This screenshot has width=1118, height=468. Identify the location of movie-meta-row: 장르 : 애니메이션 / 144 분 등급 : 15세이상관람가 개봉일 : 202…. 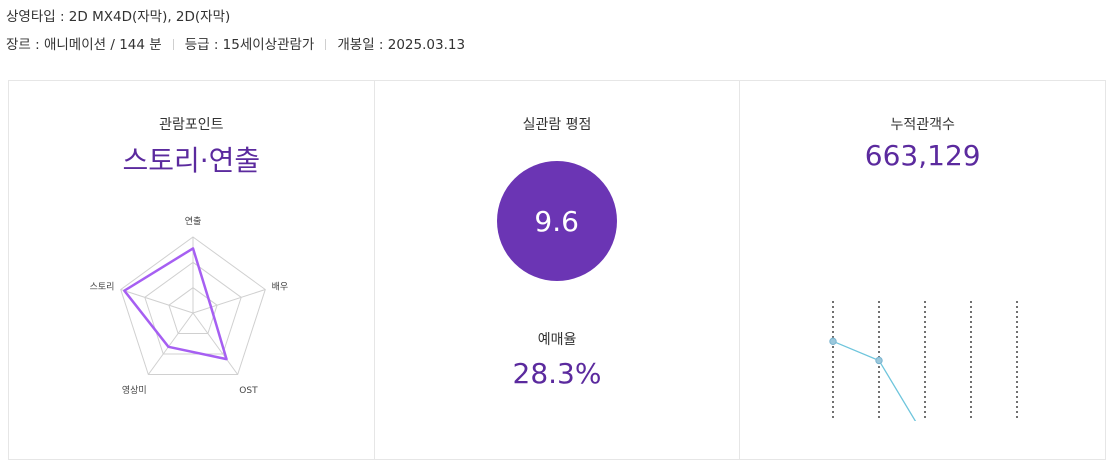
(235, 45).